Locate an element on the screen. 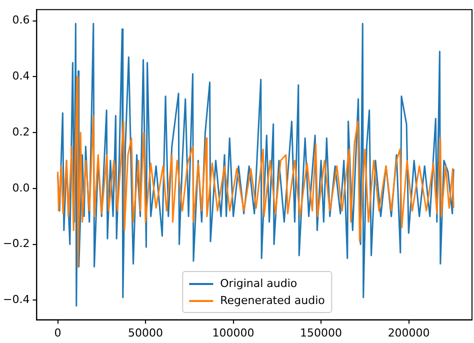 The height and width of the screenshot is (343, 474). y-tick-label: 0.4 is located at coordinates (21, 76).